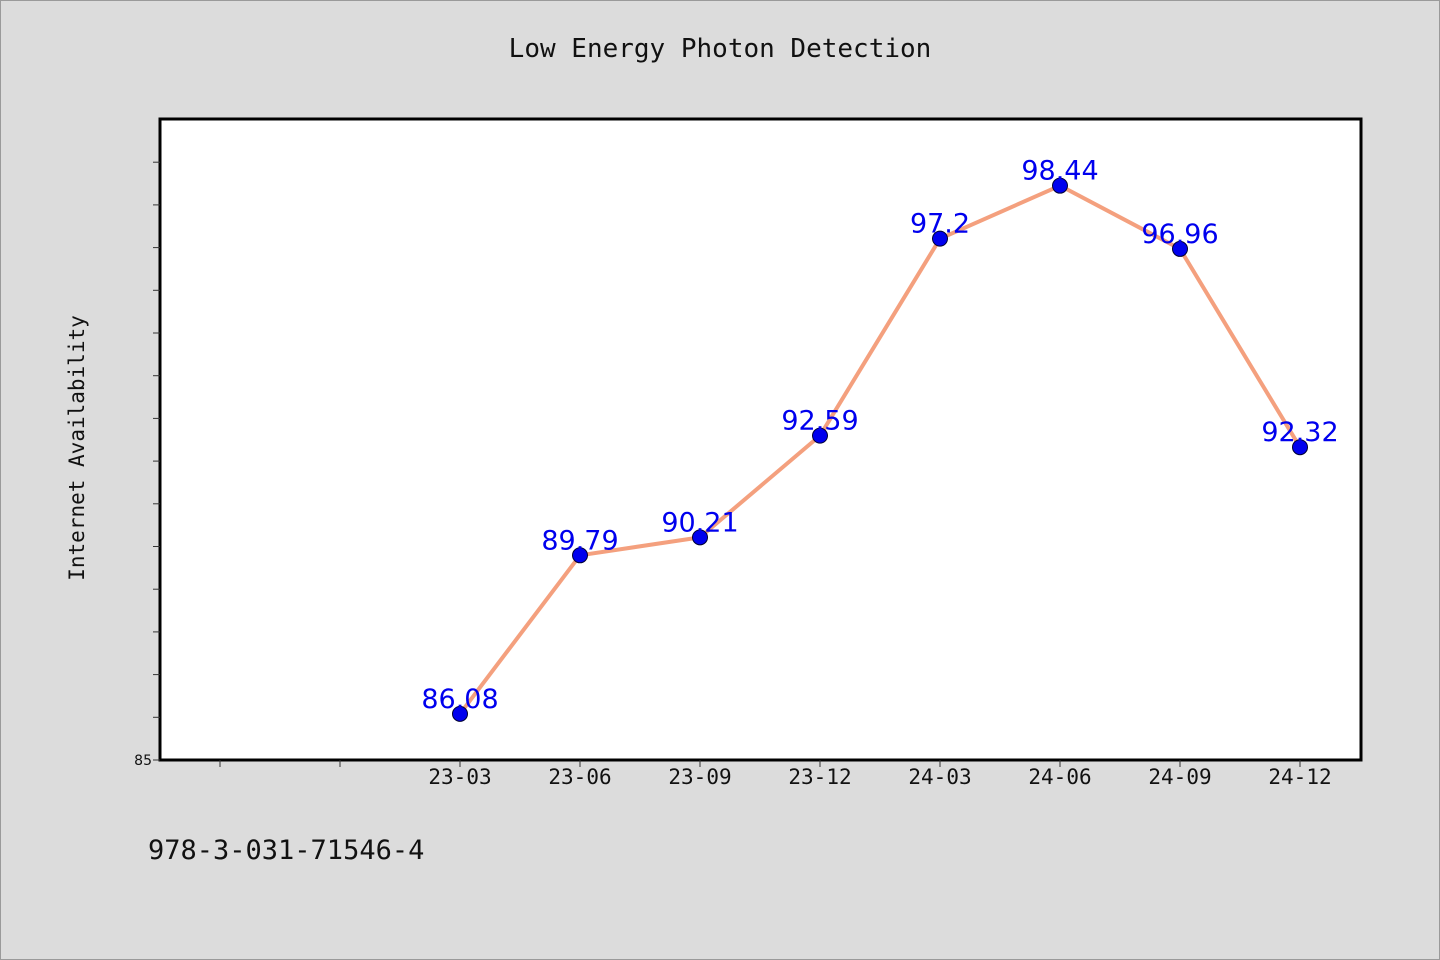 The image size is (1440, 960). I want to click on isbn-code: 978-3-031-71546-4, so click(286, 850).